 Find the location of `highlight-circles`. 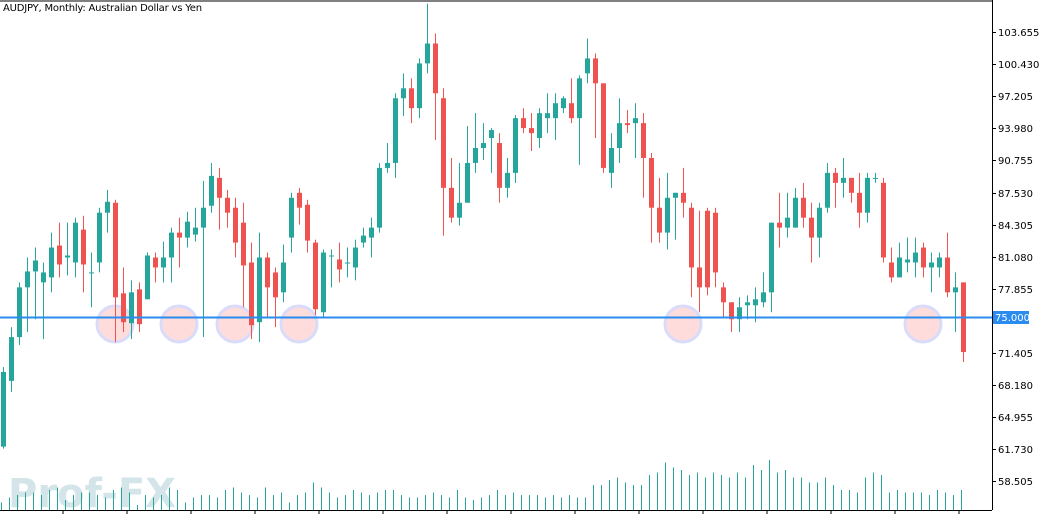

highlight-circles is located at coordinates (519, 324).